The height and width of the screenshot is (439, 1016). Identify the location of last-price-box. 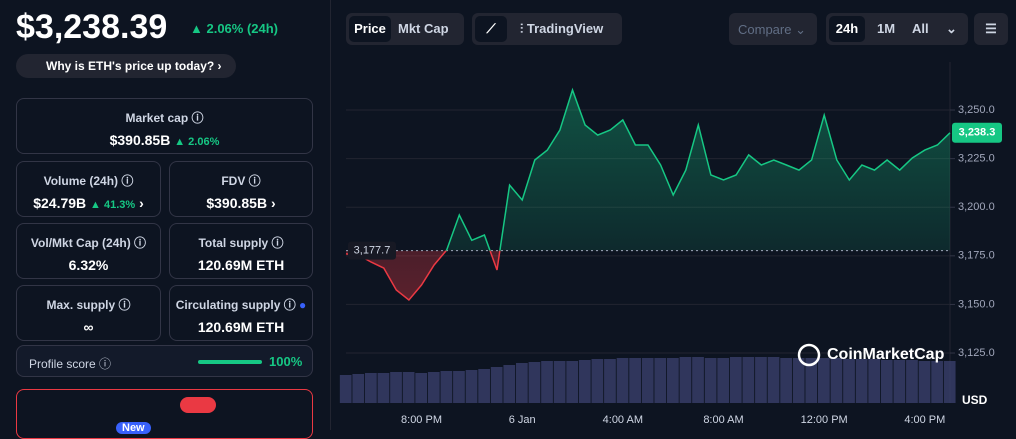
(977, 132).